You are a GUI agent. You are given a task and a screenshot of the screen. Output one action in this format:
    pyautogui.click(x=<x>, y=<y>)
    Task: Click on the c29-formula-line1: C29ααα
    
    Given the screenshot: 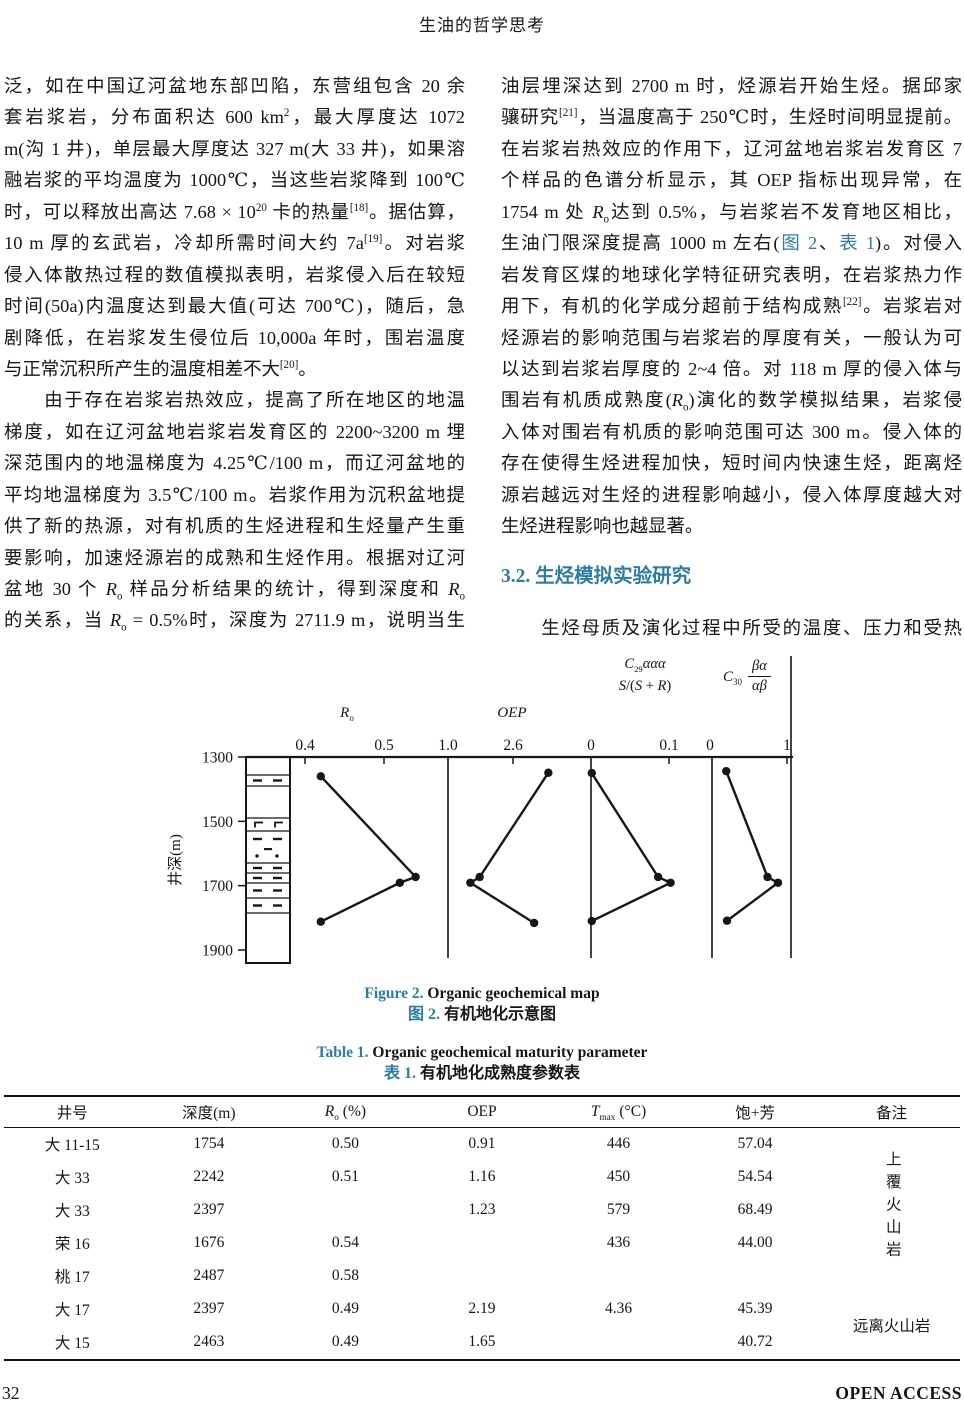 What is the action you would take?
    pyautogui.click(x=645, y=665)
    